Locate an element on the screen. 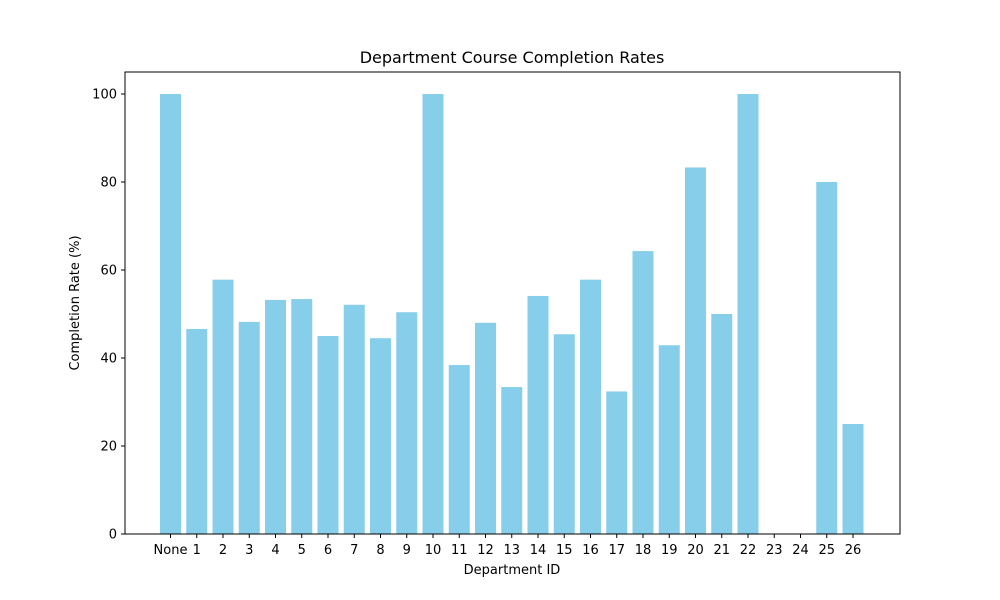 The width and height of the screenshot is (1000, 600). x-tick-label: 24 is located at coordinates (800, 550).